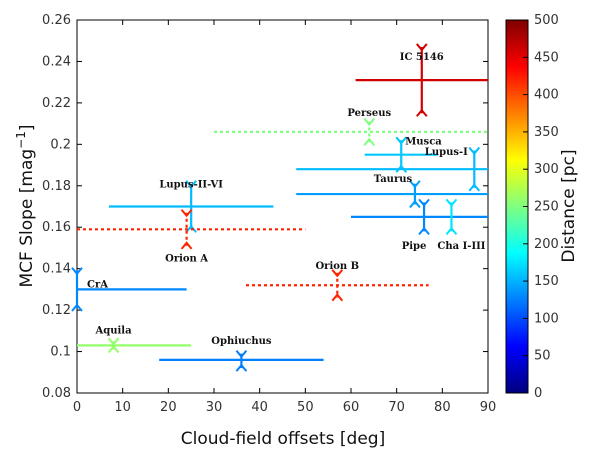 Image resolution: width=596 pixels, height=451 pixels. I want to click on label-lupus-i: Lupus-I, so click(446, 152).